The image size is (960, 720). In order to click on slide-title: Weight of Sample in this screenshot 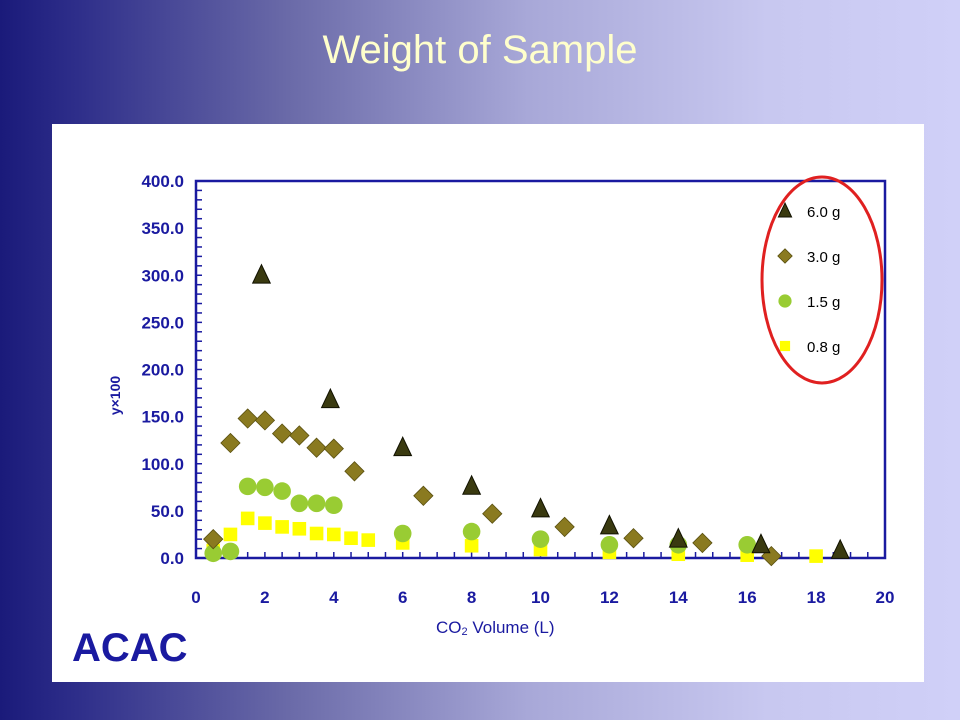, I will do `click(480, 50)`.